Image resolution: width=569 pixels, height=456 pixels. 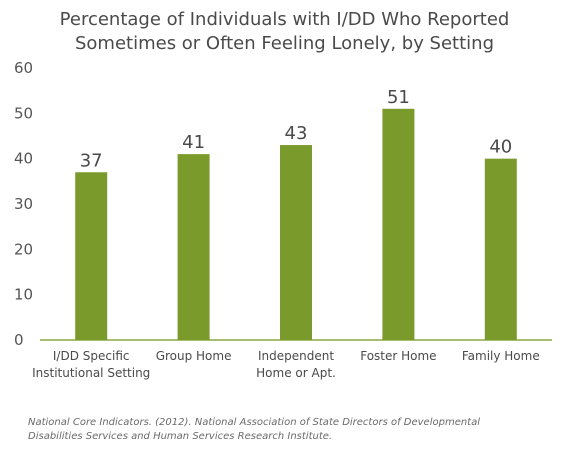 I want to click on y-tick-label-40: 40, so click(x=23, y=159).